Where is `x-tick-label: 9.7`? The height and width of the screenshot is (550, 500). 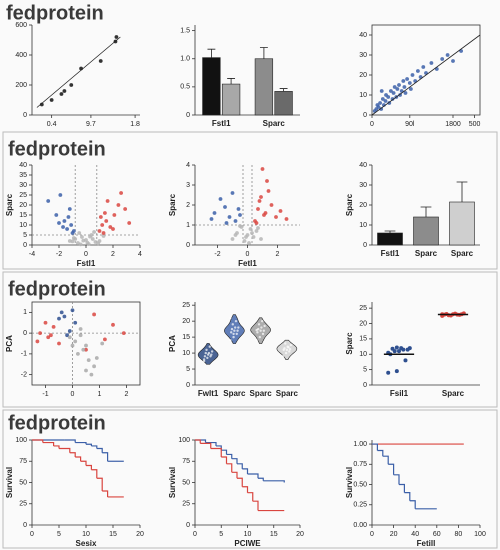
x-tick-label: 9.7 is located at coordinates (91, 124).